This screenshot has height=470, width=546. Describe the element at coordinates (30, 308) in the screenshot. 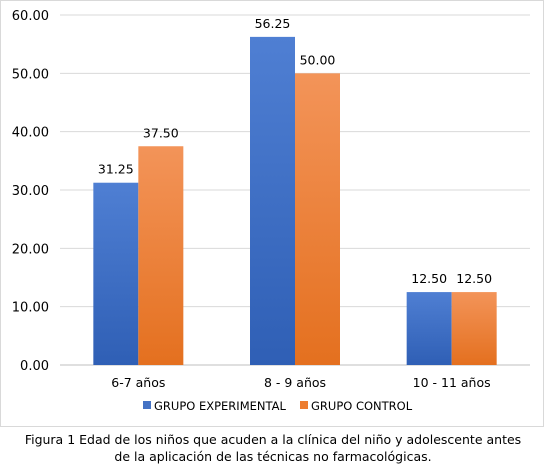

I see `y-tick-label: 10.00` at that location.